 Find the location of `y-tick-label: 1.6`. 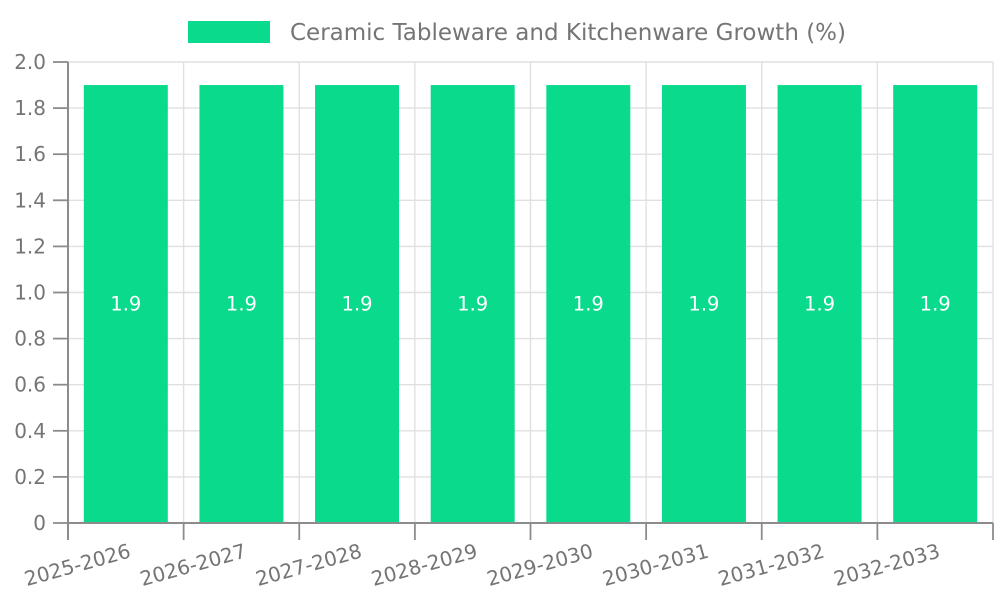

y-tick-label: 1.6 is located at coordinates (30, 154).